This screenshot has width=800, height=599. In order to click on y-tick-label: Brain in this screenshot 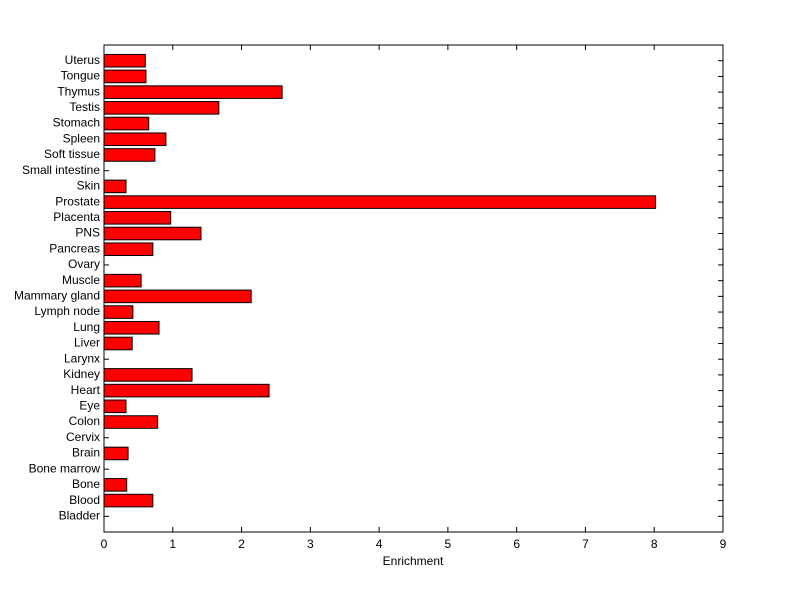, I will do `click(86, 453)`.